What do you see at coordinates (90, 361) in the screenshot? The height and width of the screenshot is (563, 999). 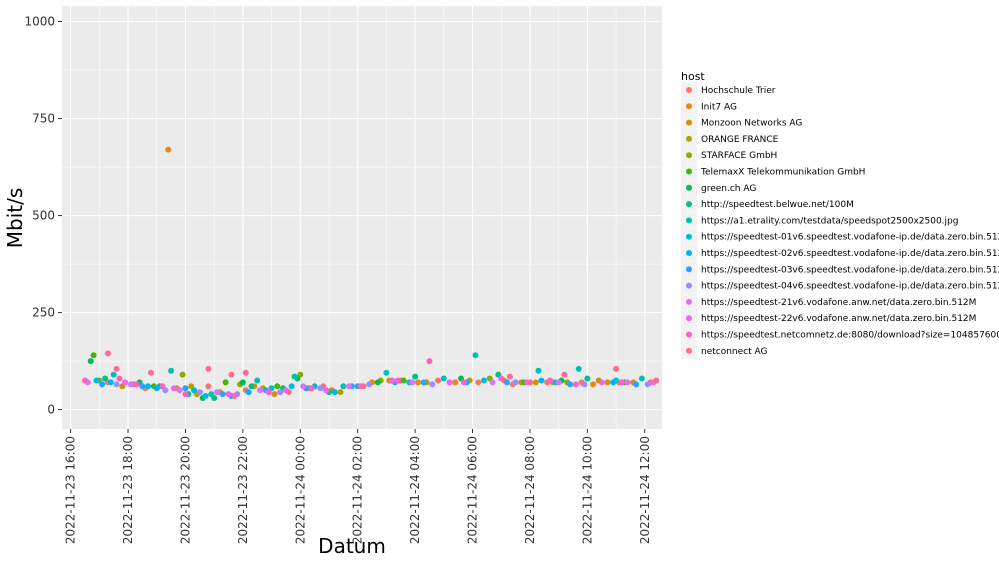 I see `data-point-series-6: green.ch AG: 125` at bounding box center [90, 361].